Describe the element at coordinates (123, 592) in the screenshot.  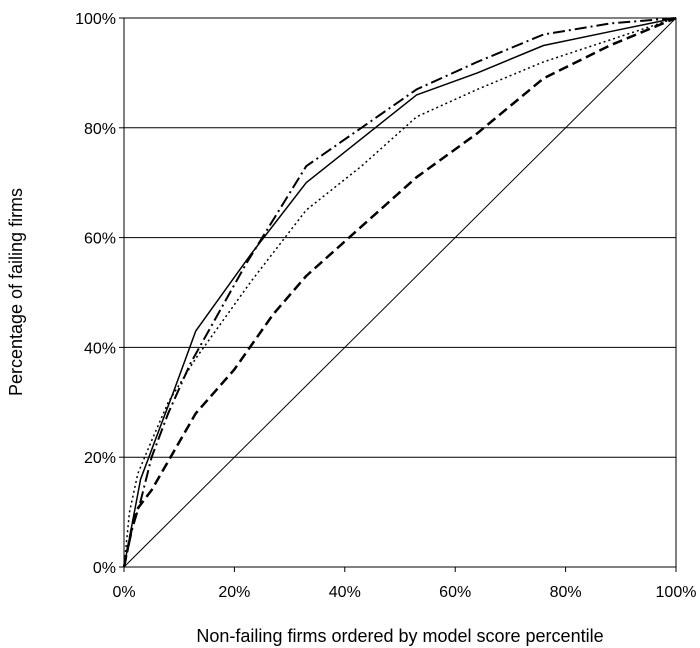
I see `x-tick-label: 0%` at that location.